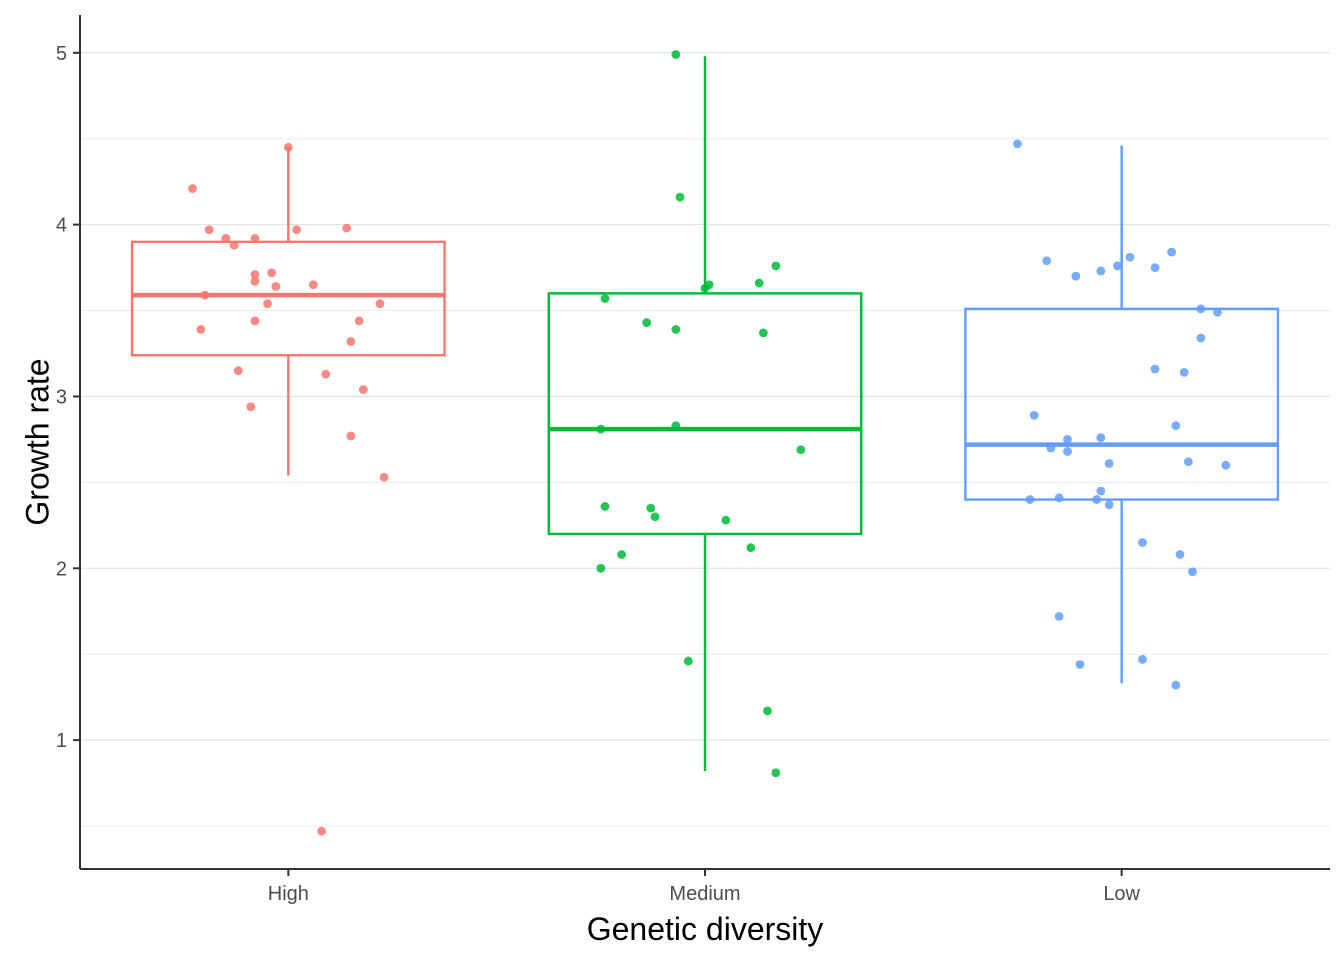  I want to click on points-high, so click(288, 489).